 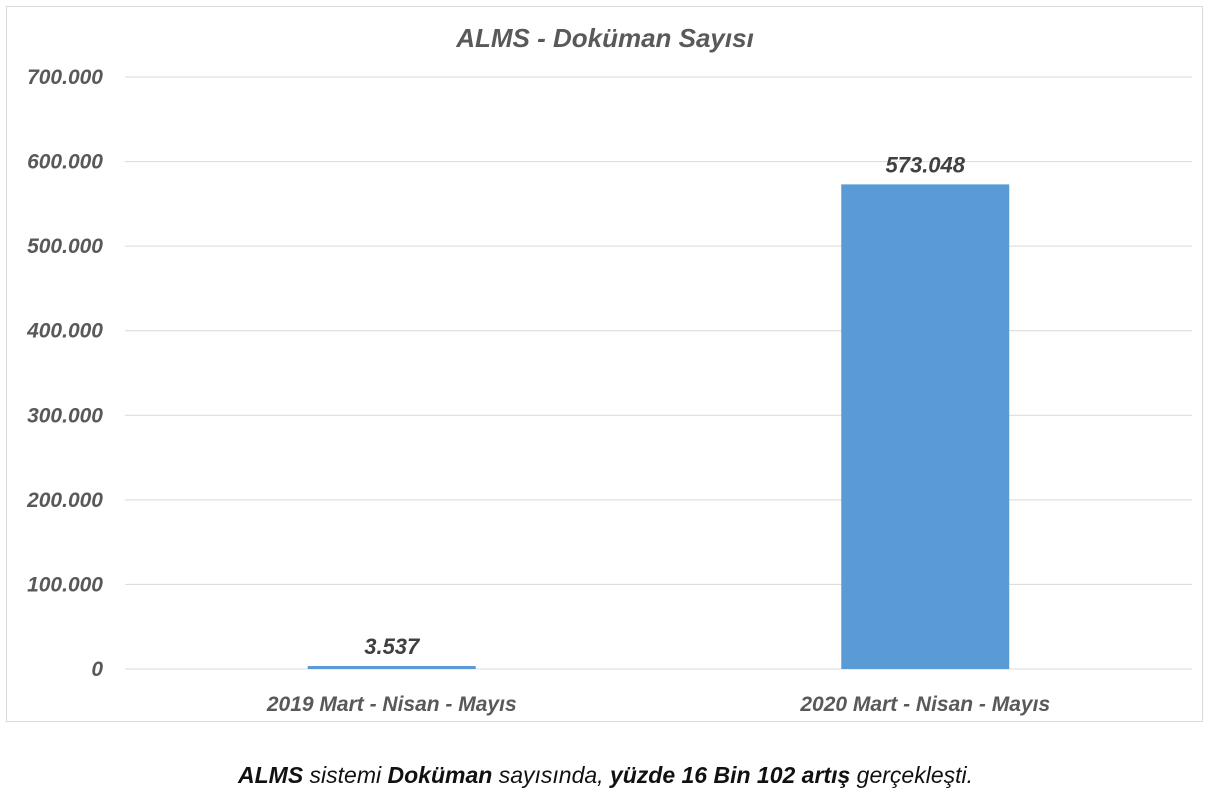 What do you see at coordinates (392, 646) in the screenshot?
I see `data-label: 3.537` at bounding box center [392, 646].